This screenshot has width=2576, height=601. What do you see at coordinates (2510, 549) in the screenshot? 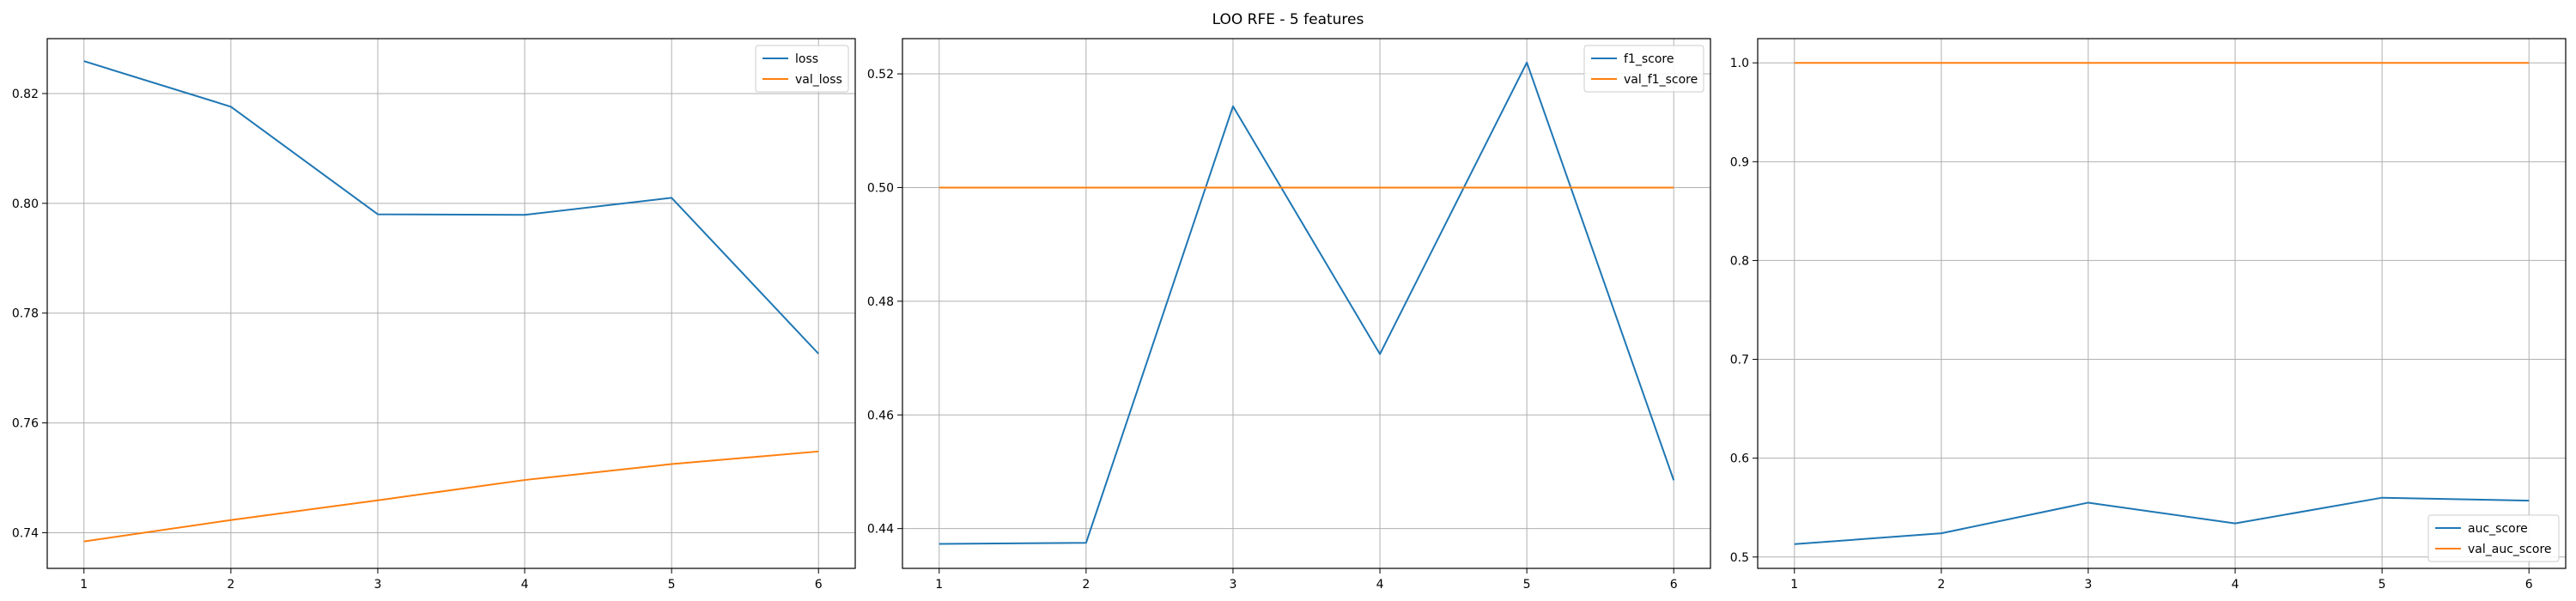
I see `legend-label-val-auc-score: val_auc_score` at bounding box center [2510, 549].